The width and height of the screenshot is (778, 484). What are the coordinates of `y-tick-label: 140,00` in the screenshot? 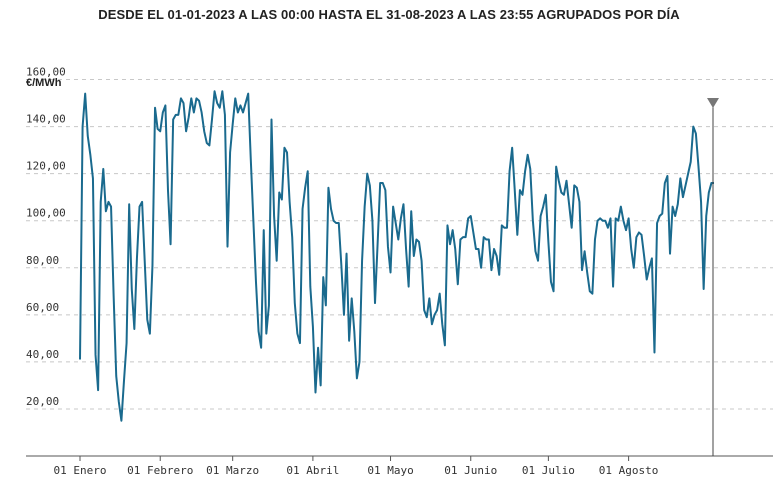 It's located at (46, 119).